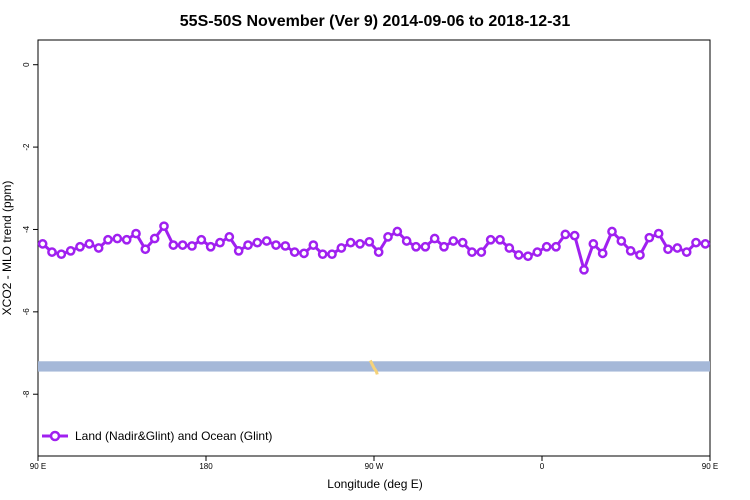  Describe the element at coordinates (26, 64) in the screenshot. I see `y-tick-label: 0` at that location.